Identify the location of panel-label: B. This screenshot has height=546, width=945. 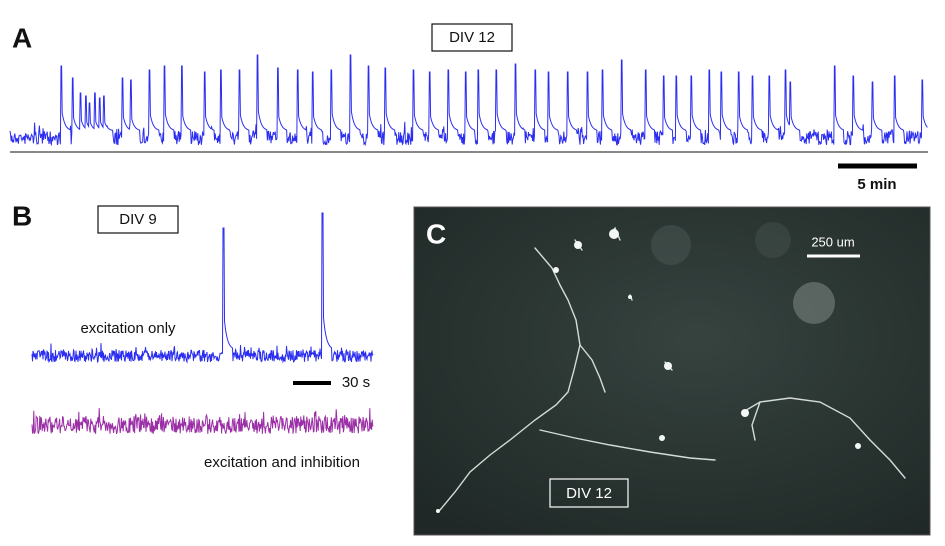
(22, 215).